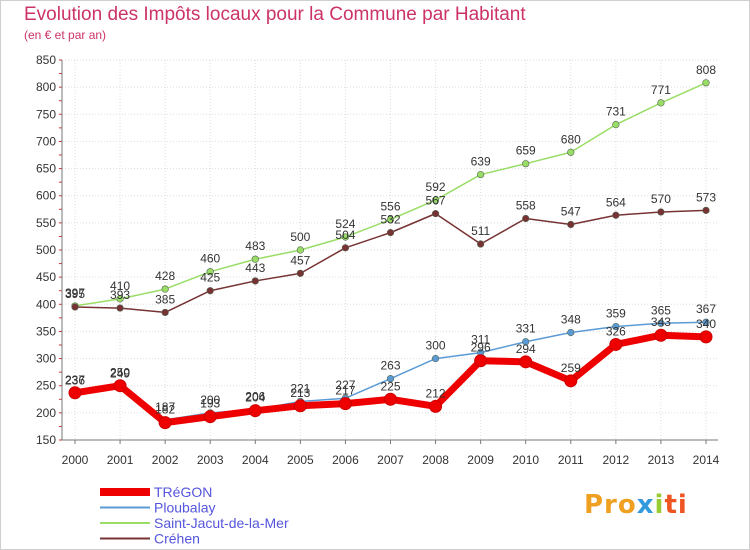 The width and height of the screenshot is (750, 550). I want to click on legend-label-0: TRéGON, so click(183, 492).